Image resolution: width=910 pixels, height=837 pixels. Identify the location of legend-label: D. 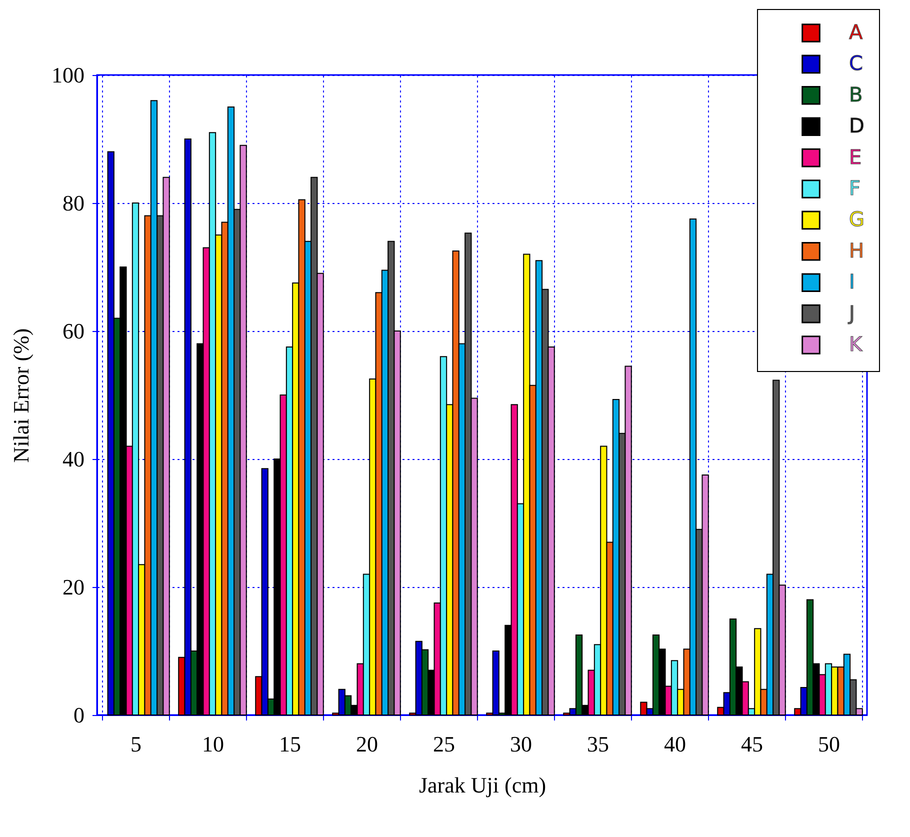
(856, 126).